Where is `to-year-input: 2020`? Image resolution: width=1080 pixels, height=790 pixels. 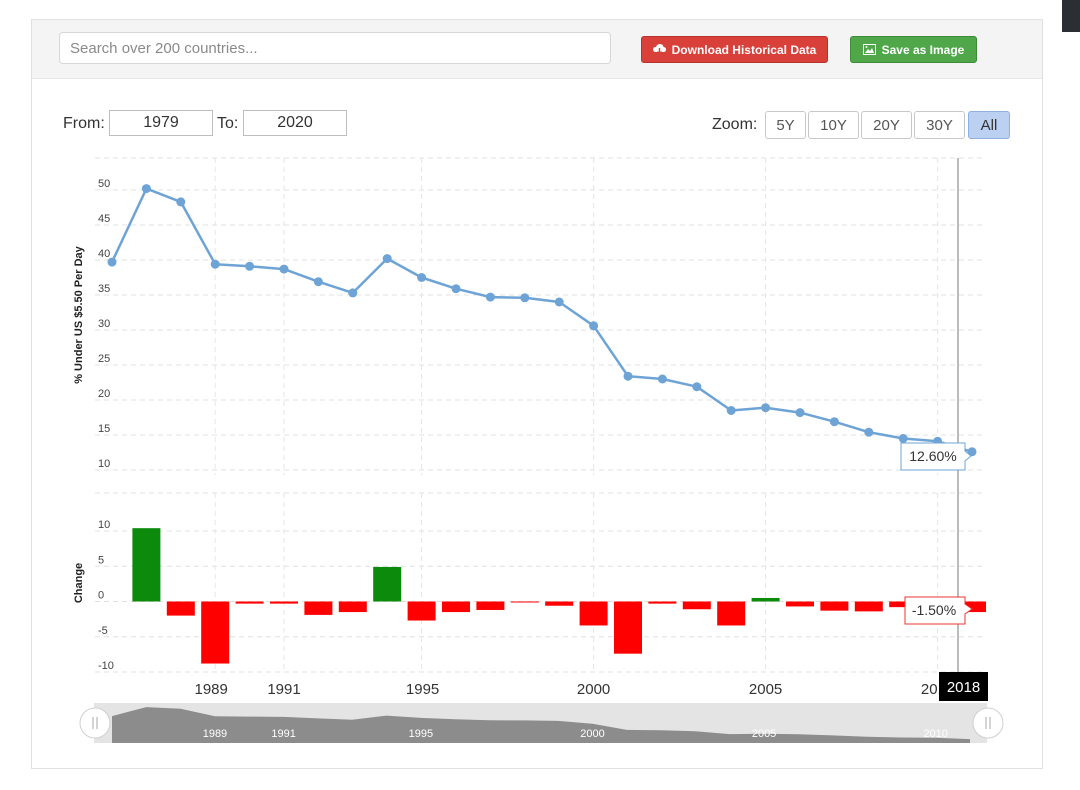 to-year-input: 2020 is located at coordinates (295, 123).